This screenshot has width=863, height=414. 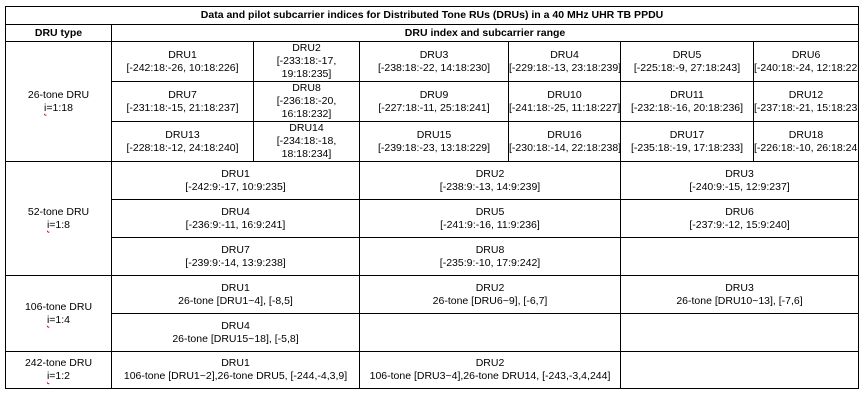 What do you see at coordinates (564, 94) in the screenshot?
I see `dru-name: DRU10` at bounding box center [564, 94].